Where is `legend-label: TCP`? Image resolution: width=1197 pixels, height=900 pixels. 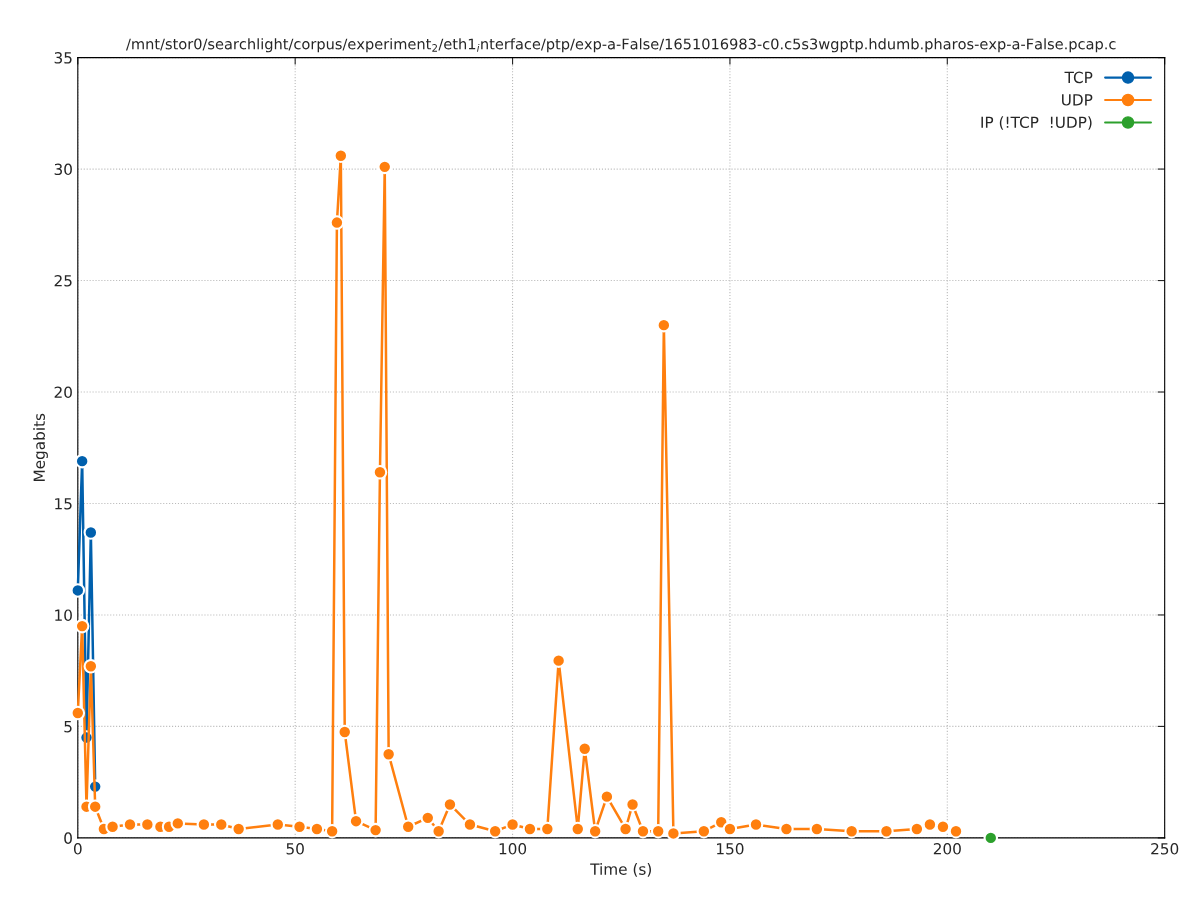 legend-label: TCP is located at coordinates (1078, 77).